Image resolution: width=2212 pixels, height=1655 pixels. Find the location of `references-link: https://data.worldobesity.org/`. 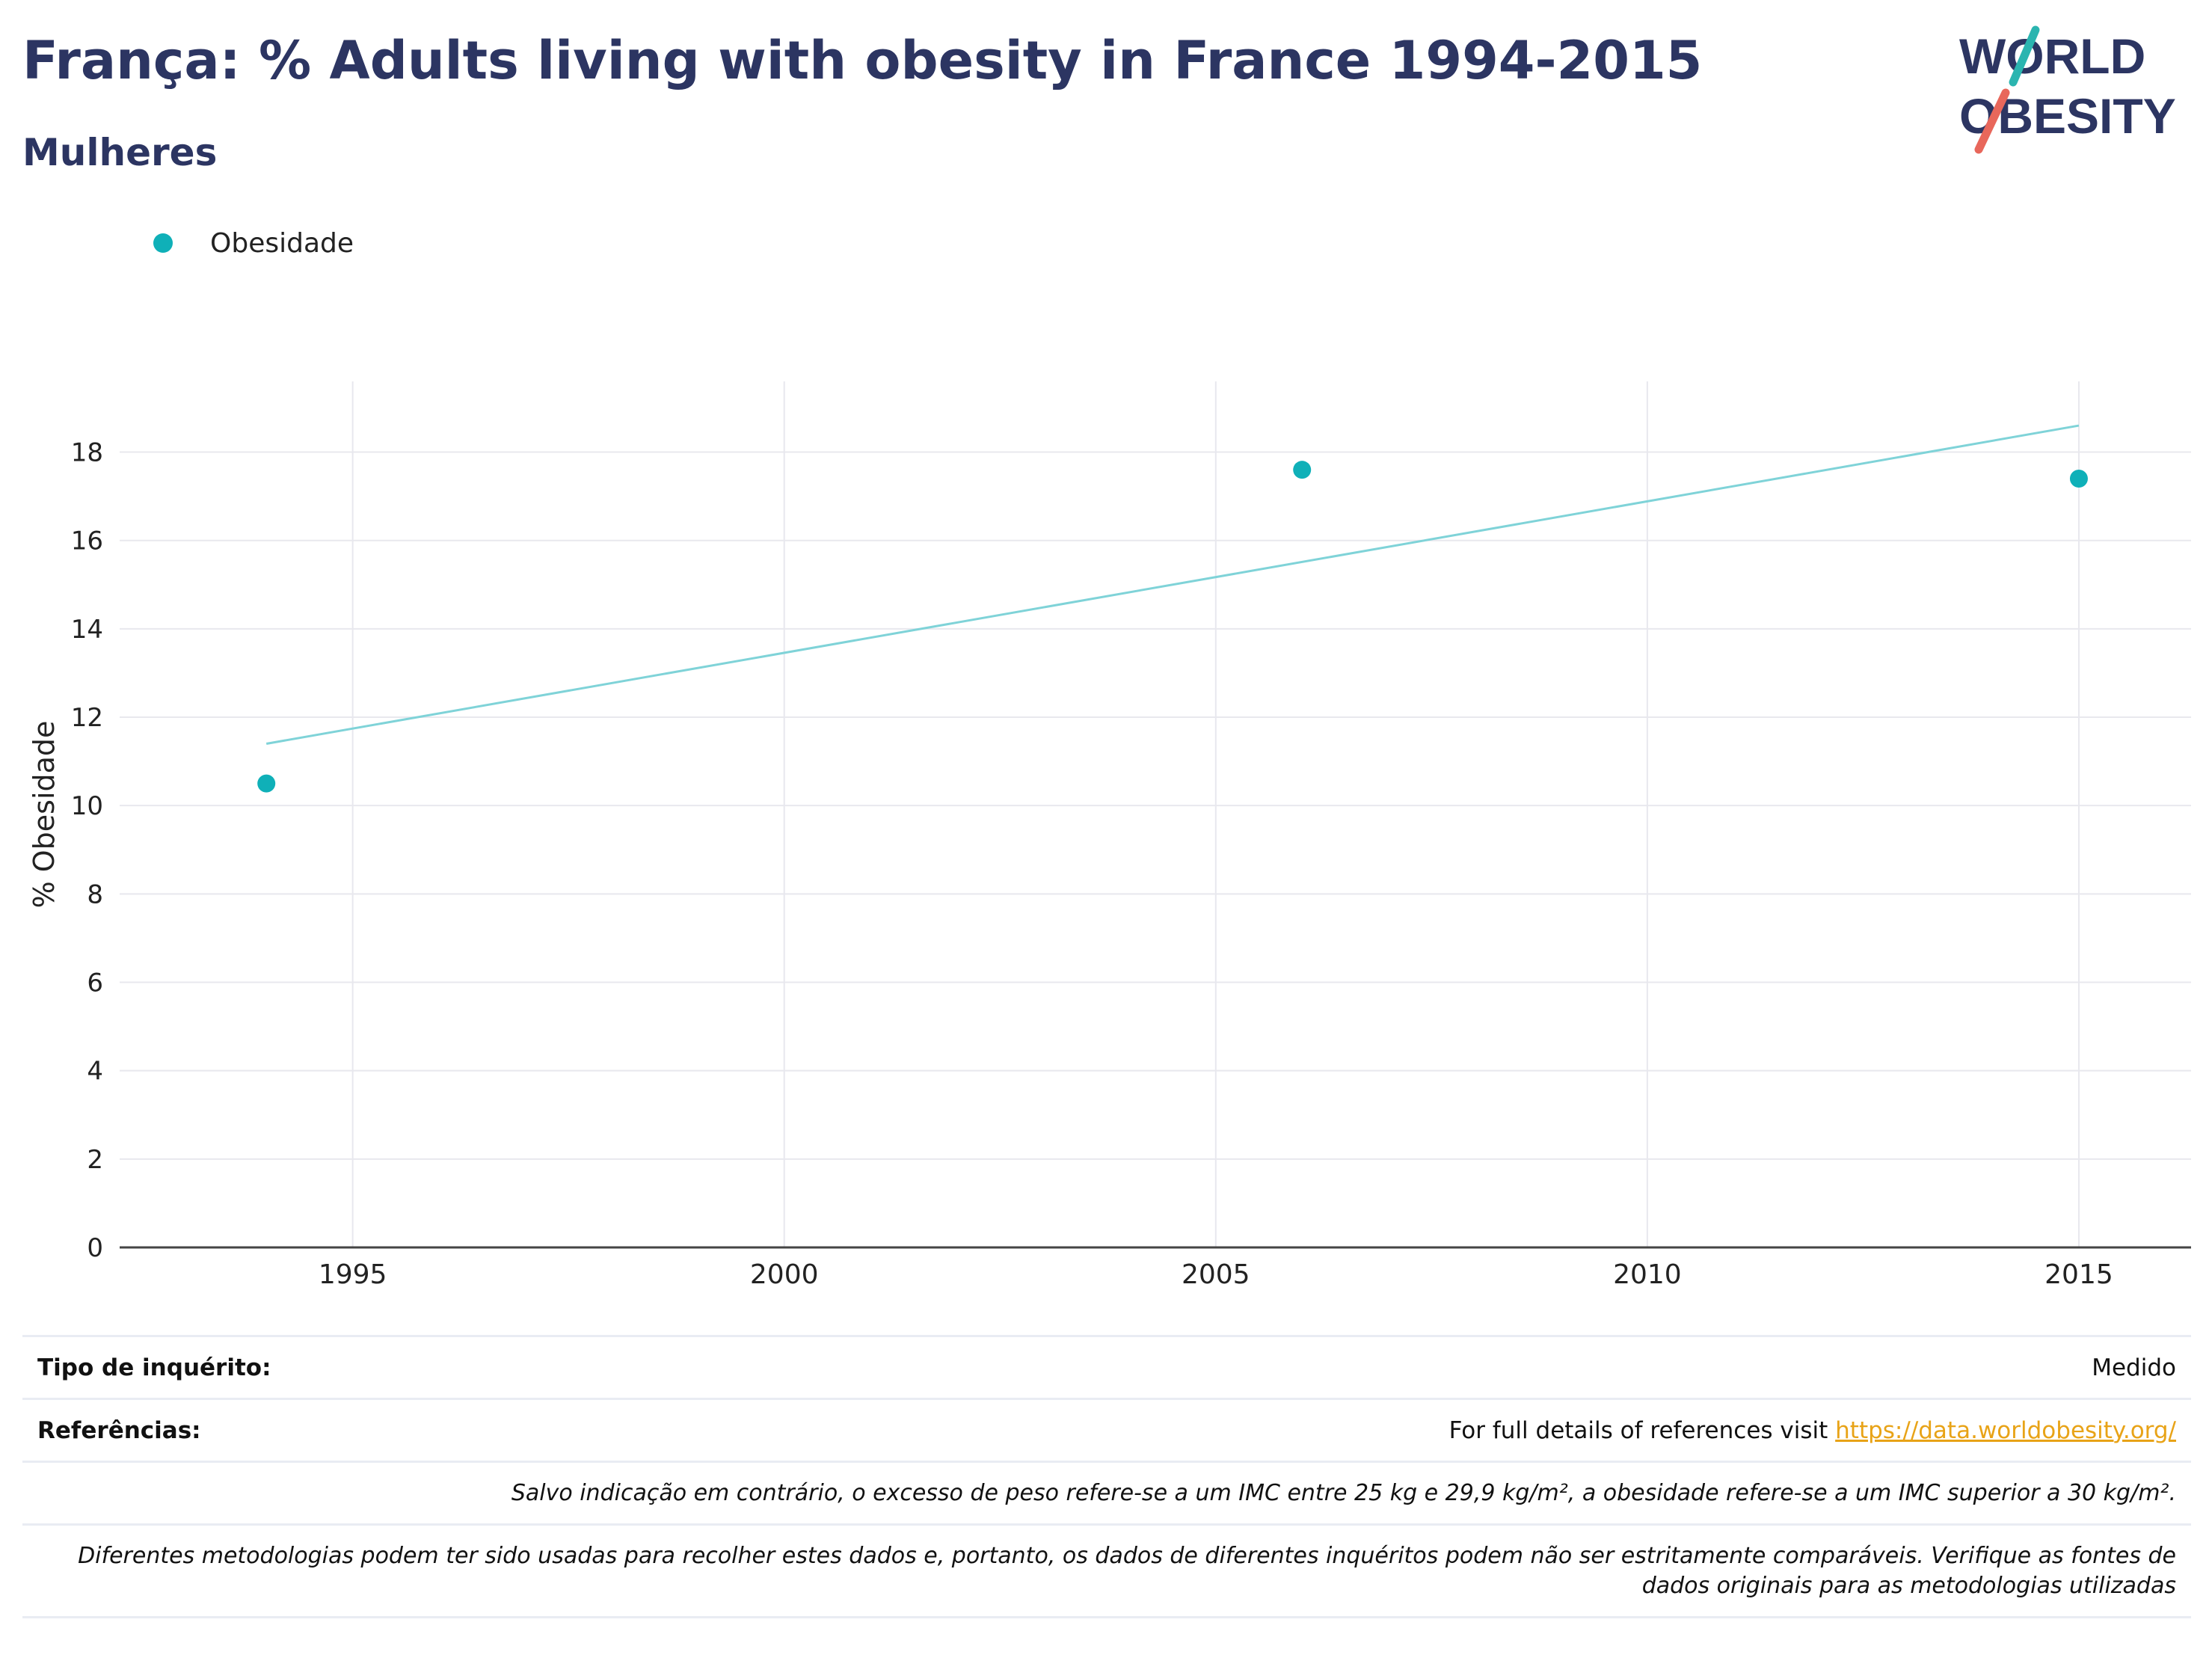

references-link: https://data.worldobesity.org/ is located at coordinates (2005, 1430).